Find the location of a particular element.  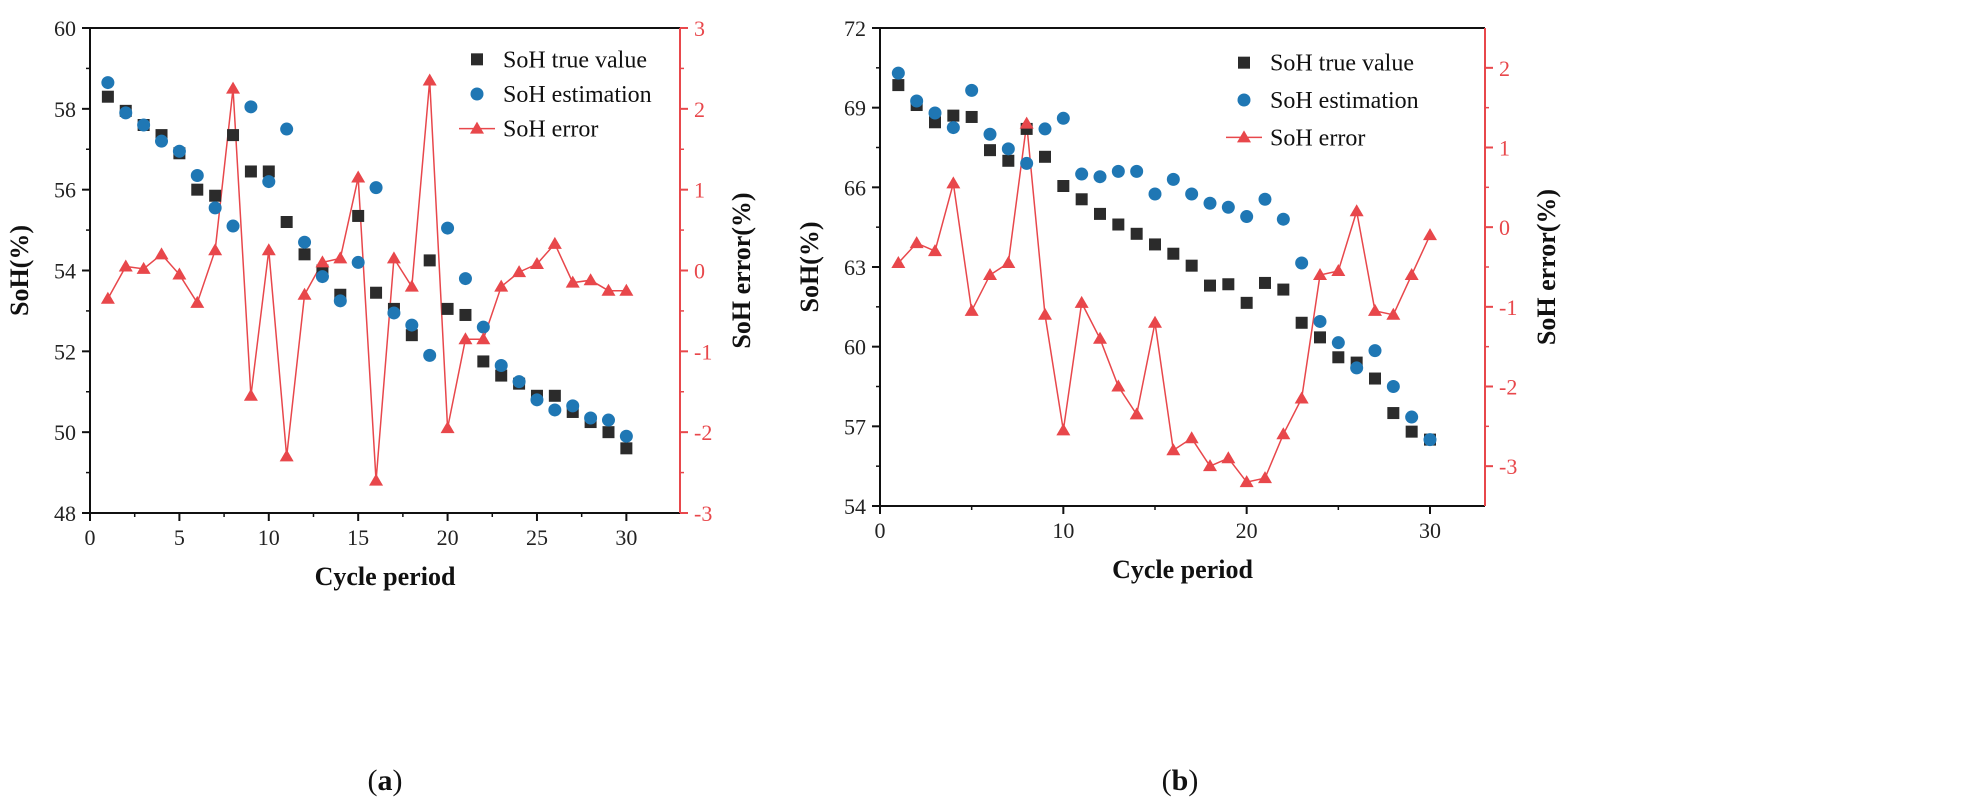

x-tick-label: 15 is located at coordinates (358, 537).